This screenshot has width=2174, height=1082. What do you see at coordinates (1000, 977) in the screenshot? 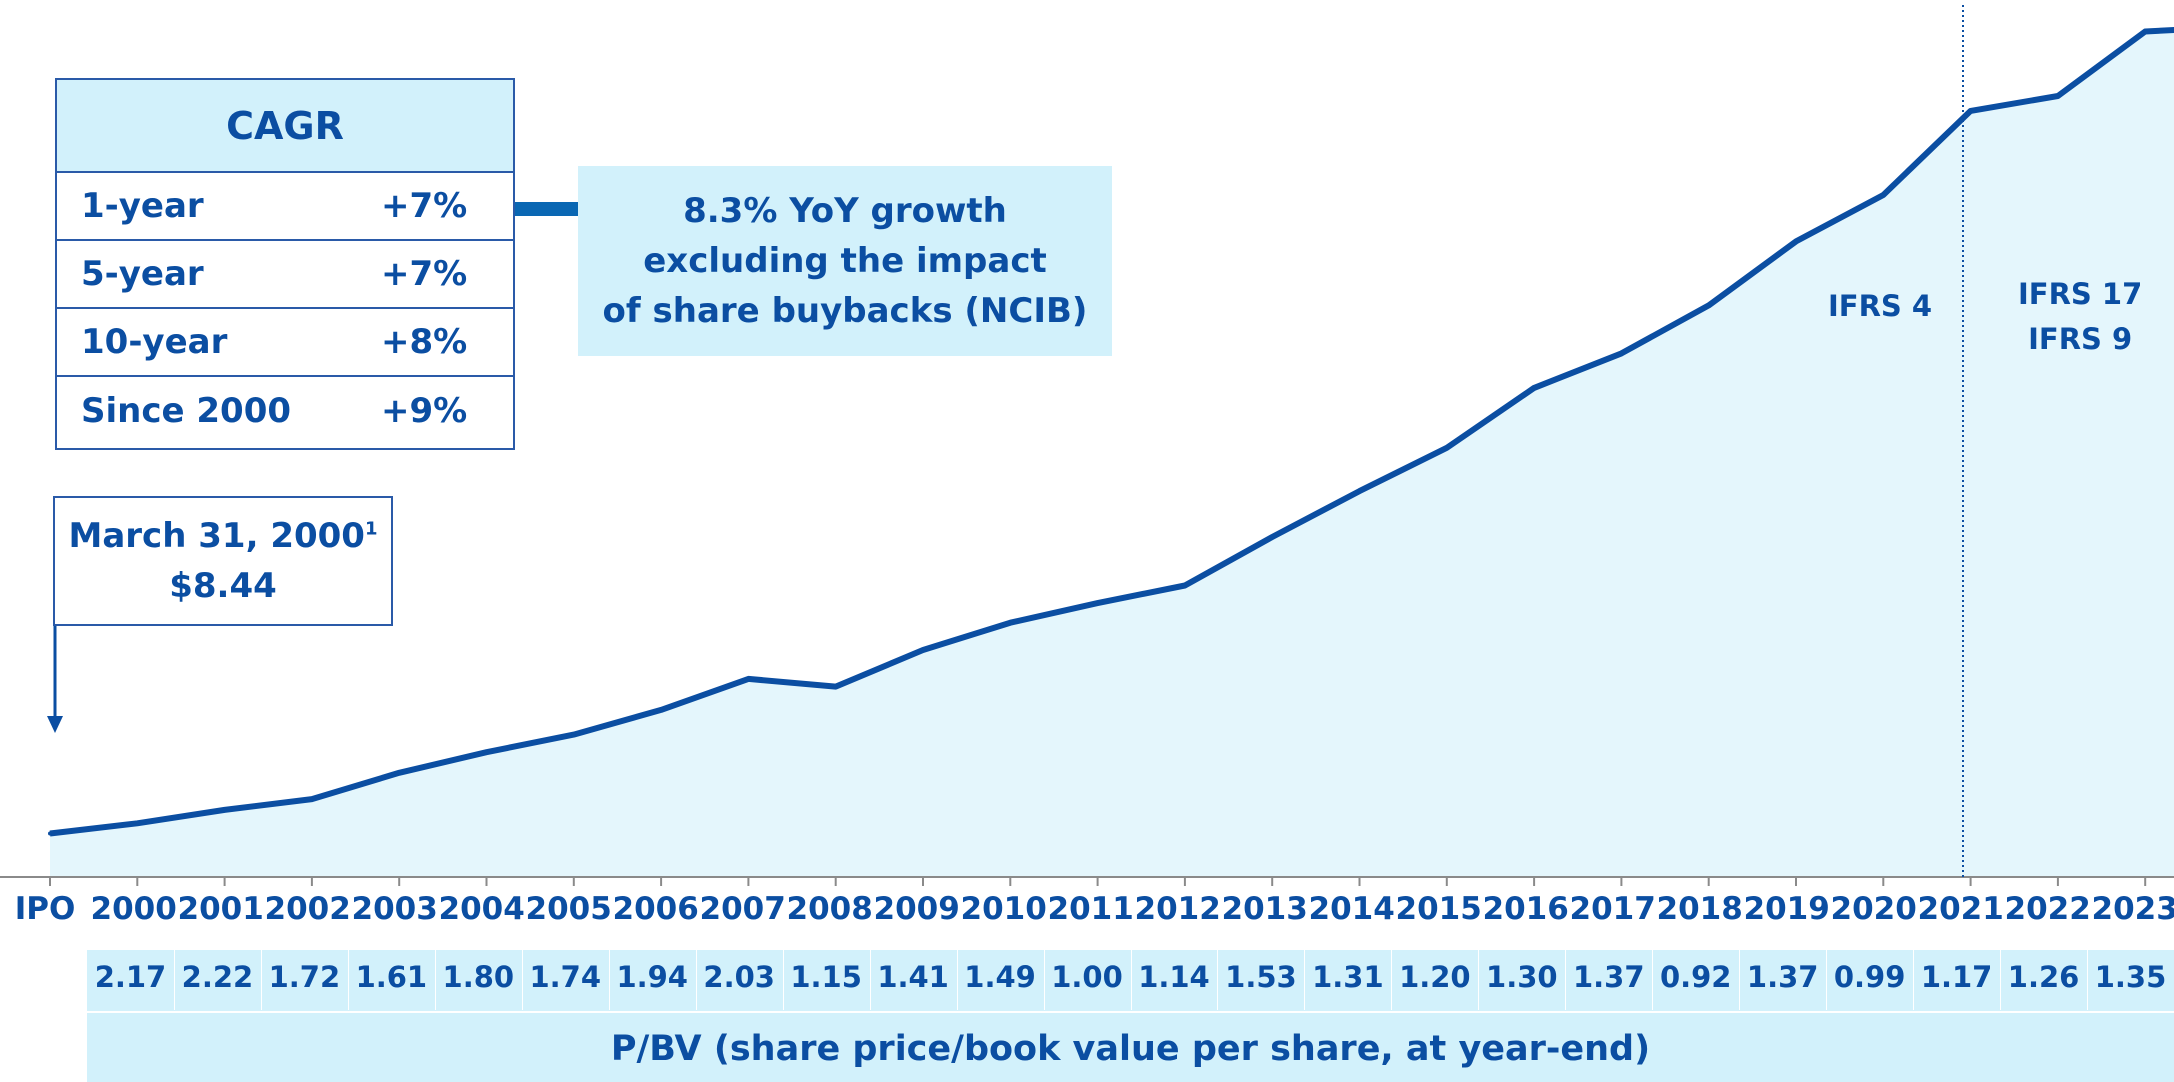
I see `pbv-value: 1.49` at bounding box center [1000, 977].